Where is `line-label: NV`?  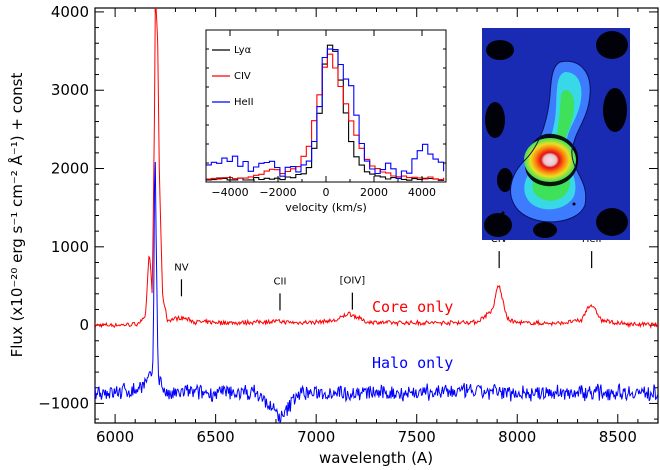
line-label: NV is located at coordinates (181, 267).